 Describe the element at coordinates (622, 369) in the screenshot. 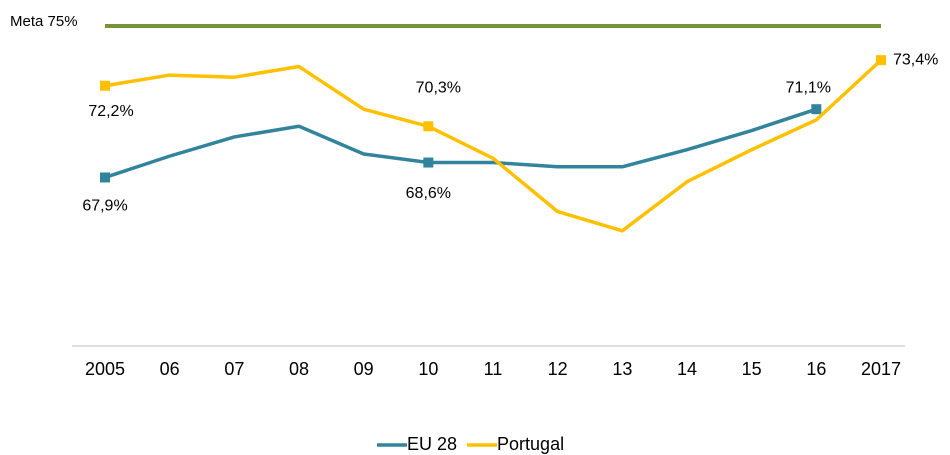

I see `x-tick-label: 13` at that location.